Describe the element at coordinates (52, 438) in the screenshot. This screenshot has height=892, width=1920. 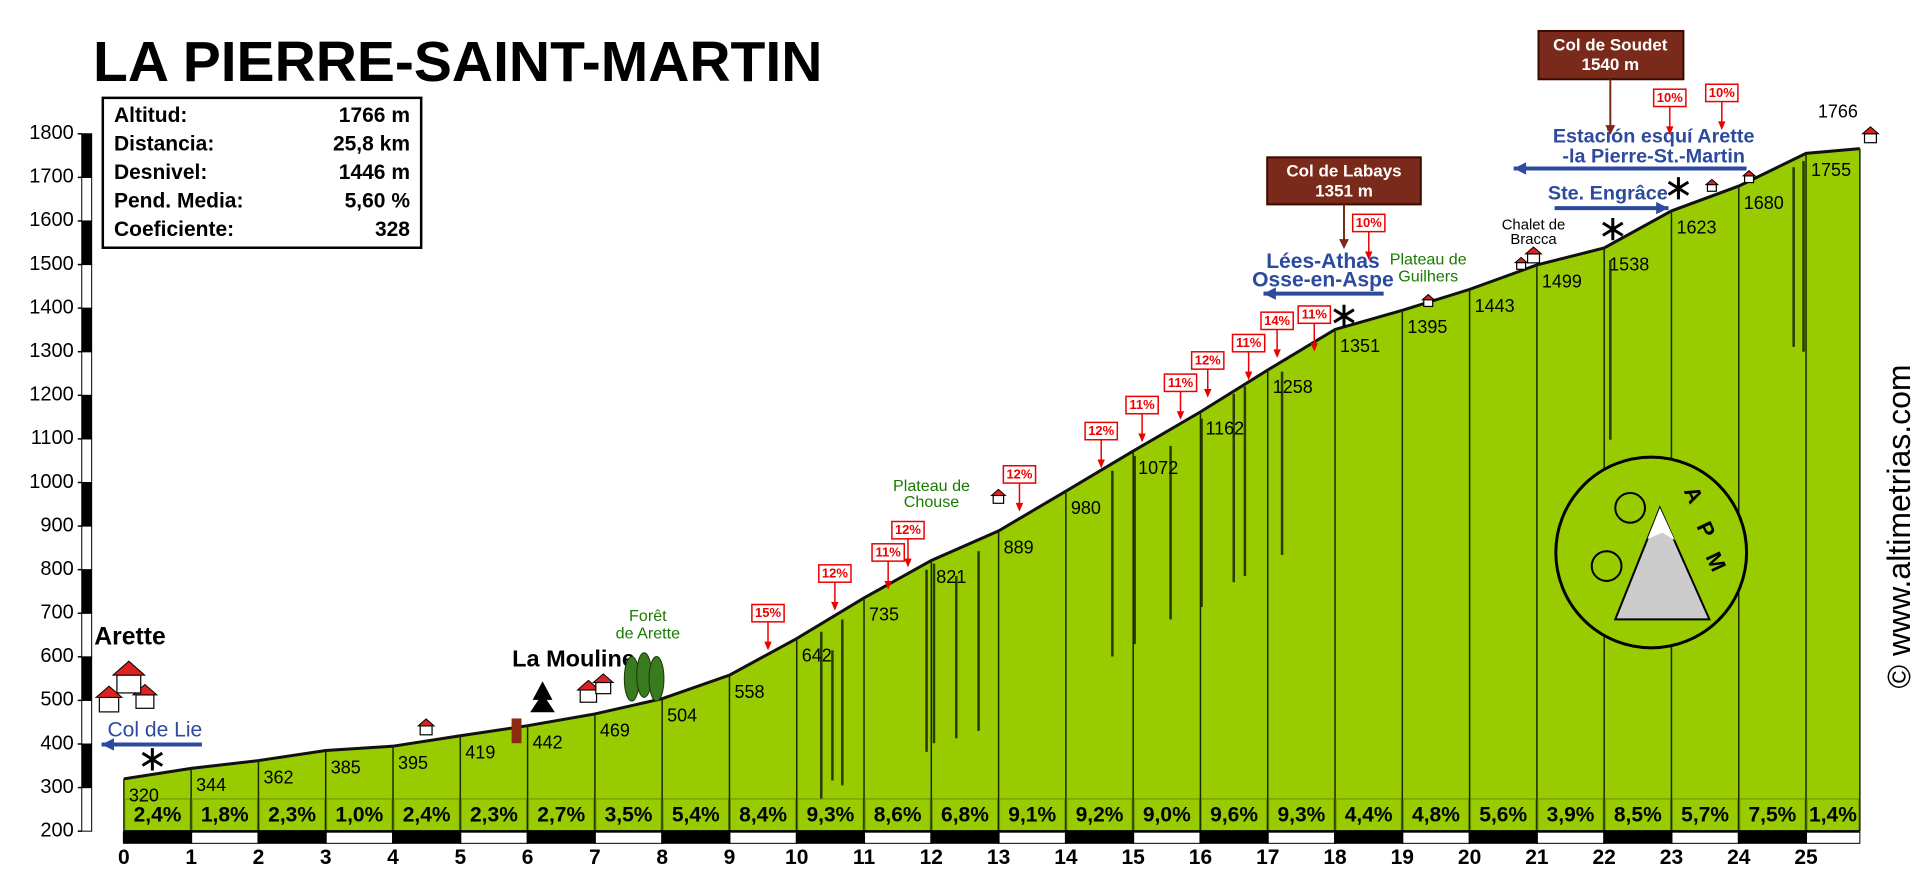
I see `y-tick-label: 1100` at that location.